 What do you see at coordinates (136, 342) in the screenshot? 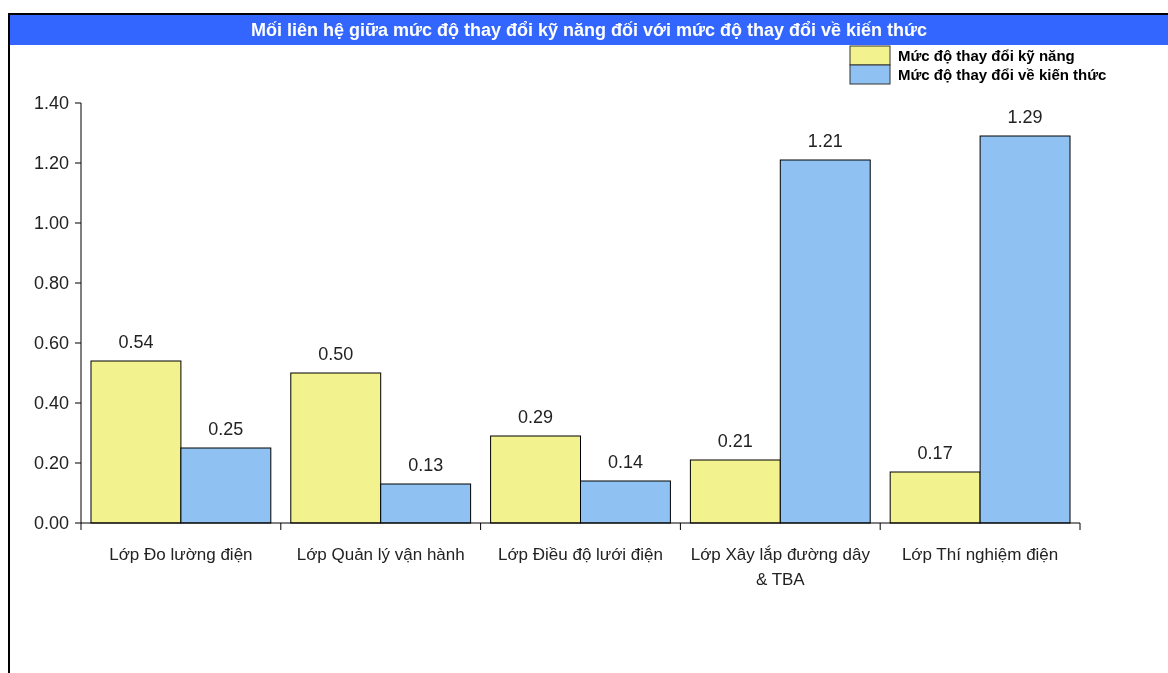
I see `data-label: 0.54` at bounding box center [136, 342].